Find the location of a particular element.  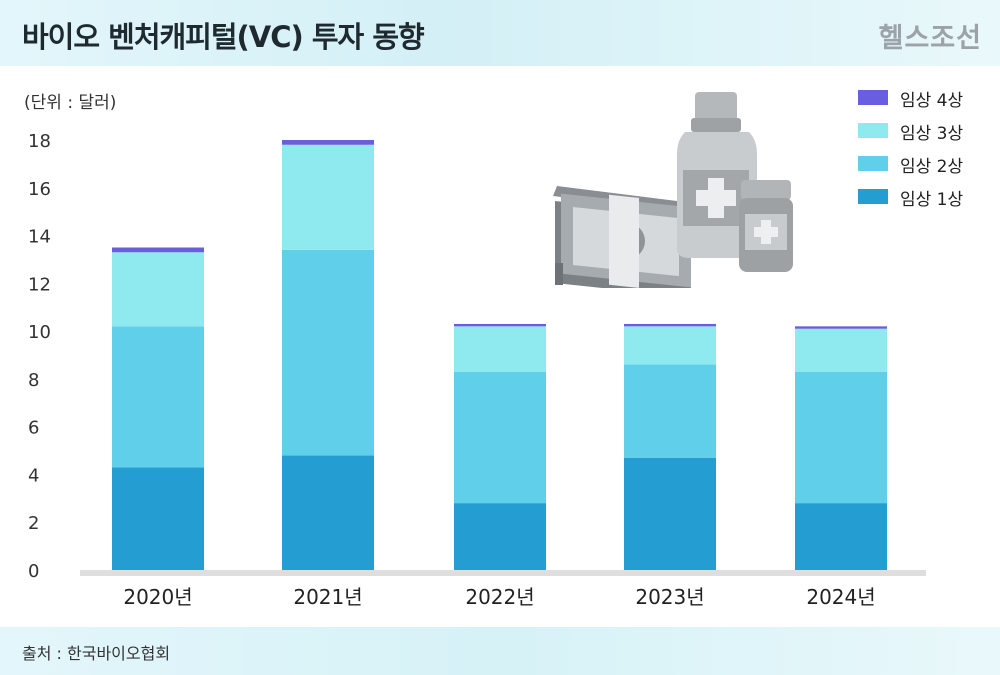

x-axis-baseline is located at coordinates (503, 573).